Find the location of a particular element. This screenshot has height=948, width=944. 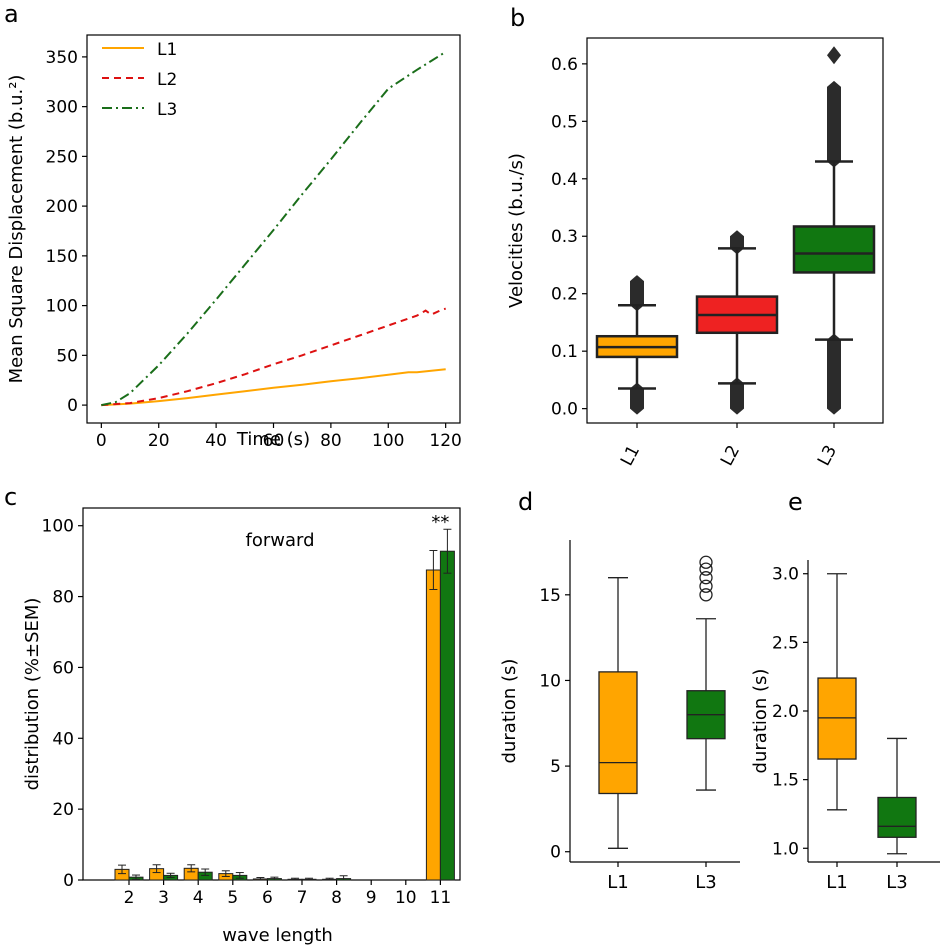

panel-letter-c: c is located at coordinates (10, 497).